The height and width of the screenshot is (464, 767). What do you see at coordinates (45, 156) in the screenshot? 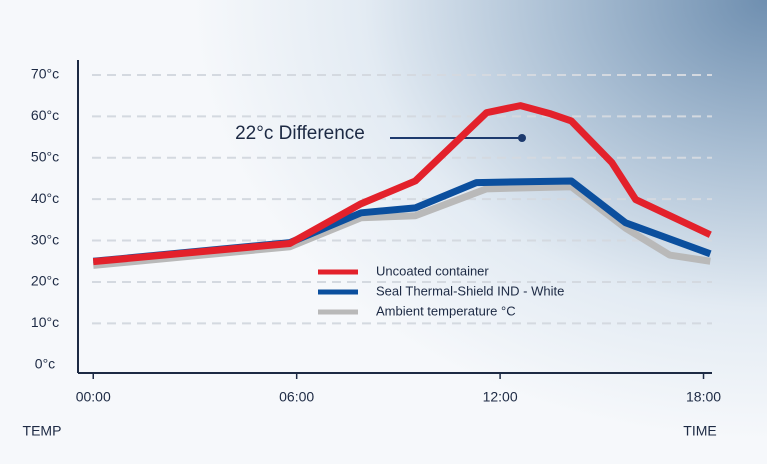
I see `y-tick-label: 50°c` at bounding box center [45, 156].